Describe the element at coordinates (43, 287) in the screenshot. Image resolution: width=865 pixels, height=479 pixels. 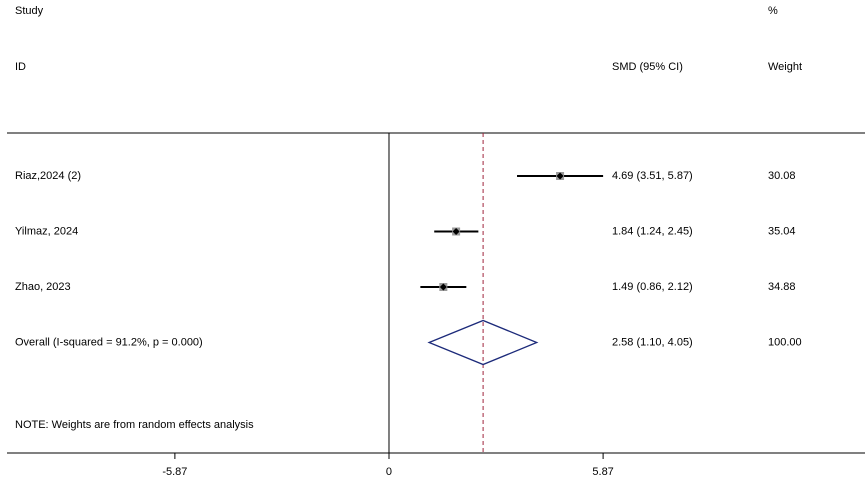
I see `study-name: Zhao, 2023` at that location.